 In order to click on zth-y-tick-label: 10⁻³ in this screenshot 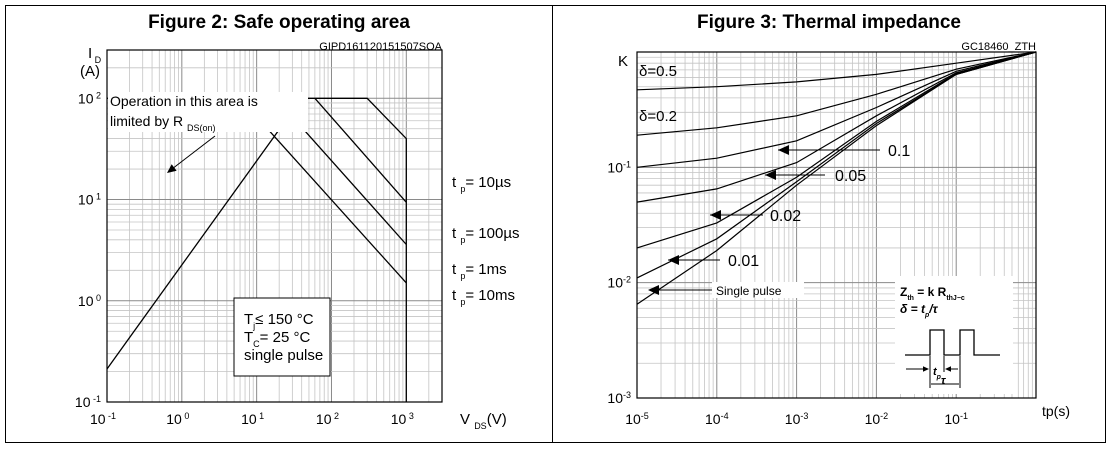, I will do `click(619, 398)`.